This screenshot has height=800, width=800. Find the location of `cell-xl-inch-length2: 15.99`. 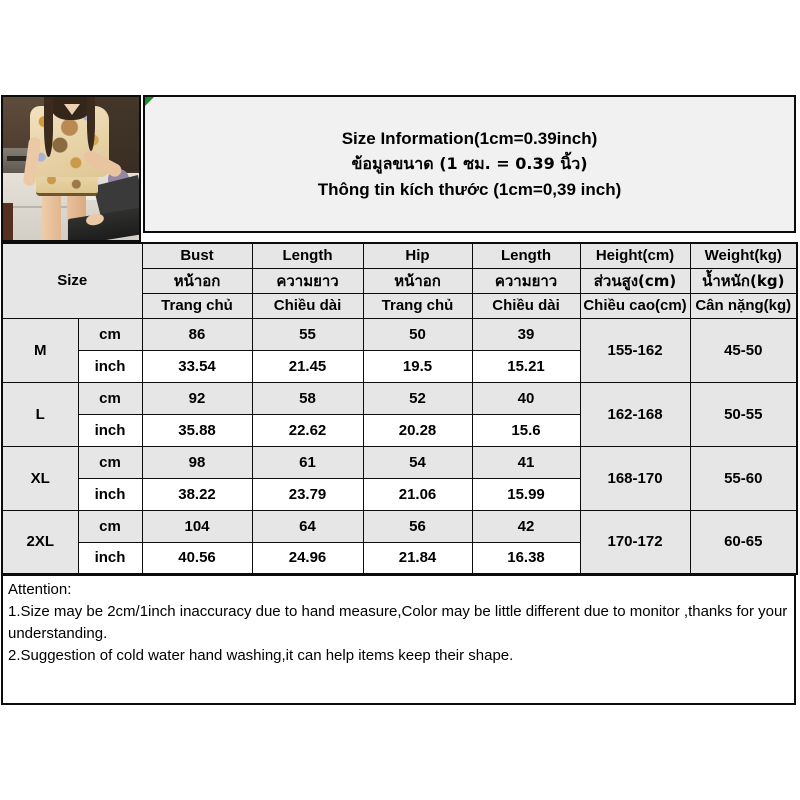

cell-xl-inch-length2: 15.99 is located at coordinates (526, 494).